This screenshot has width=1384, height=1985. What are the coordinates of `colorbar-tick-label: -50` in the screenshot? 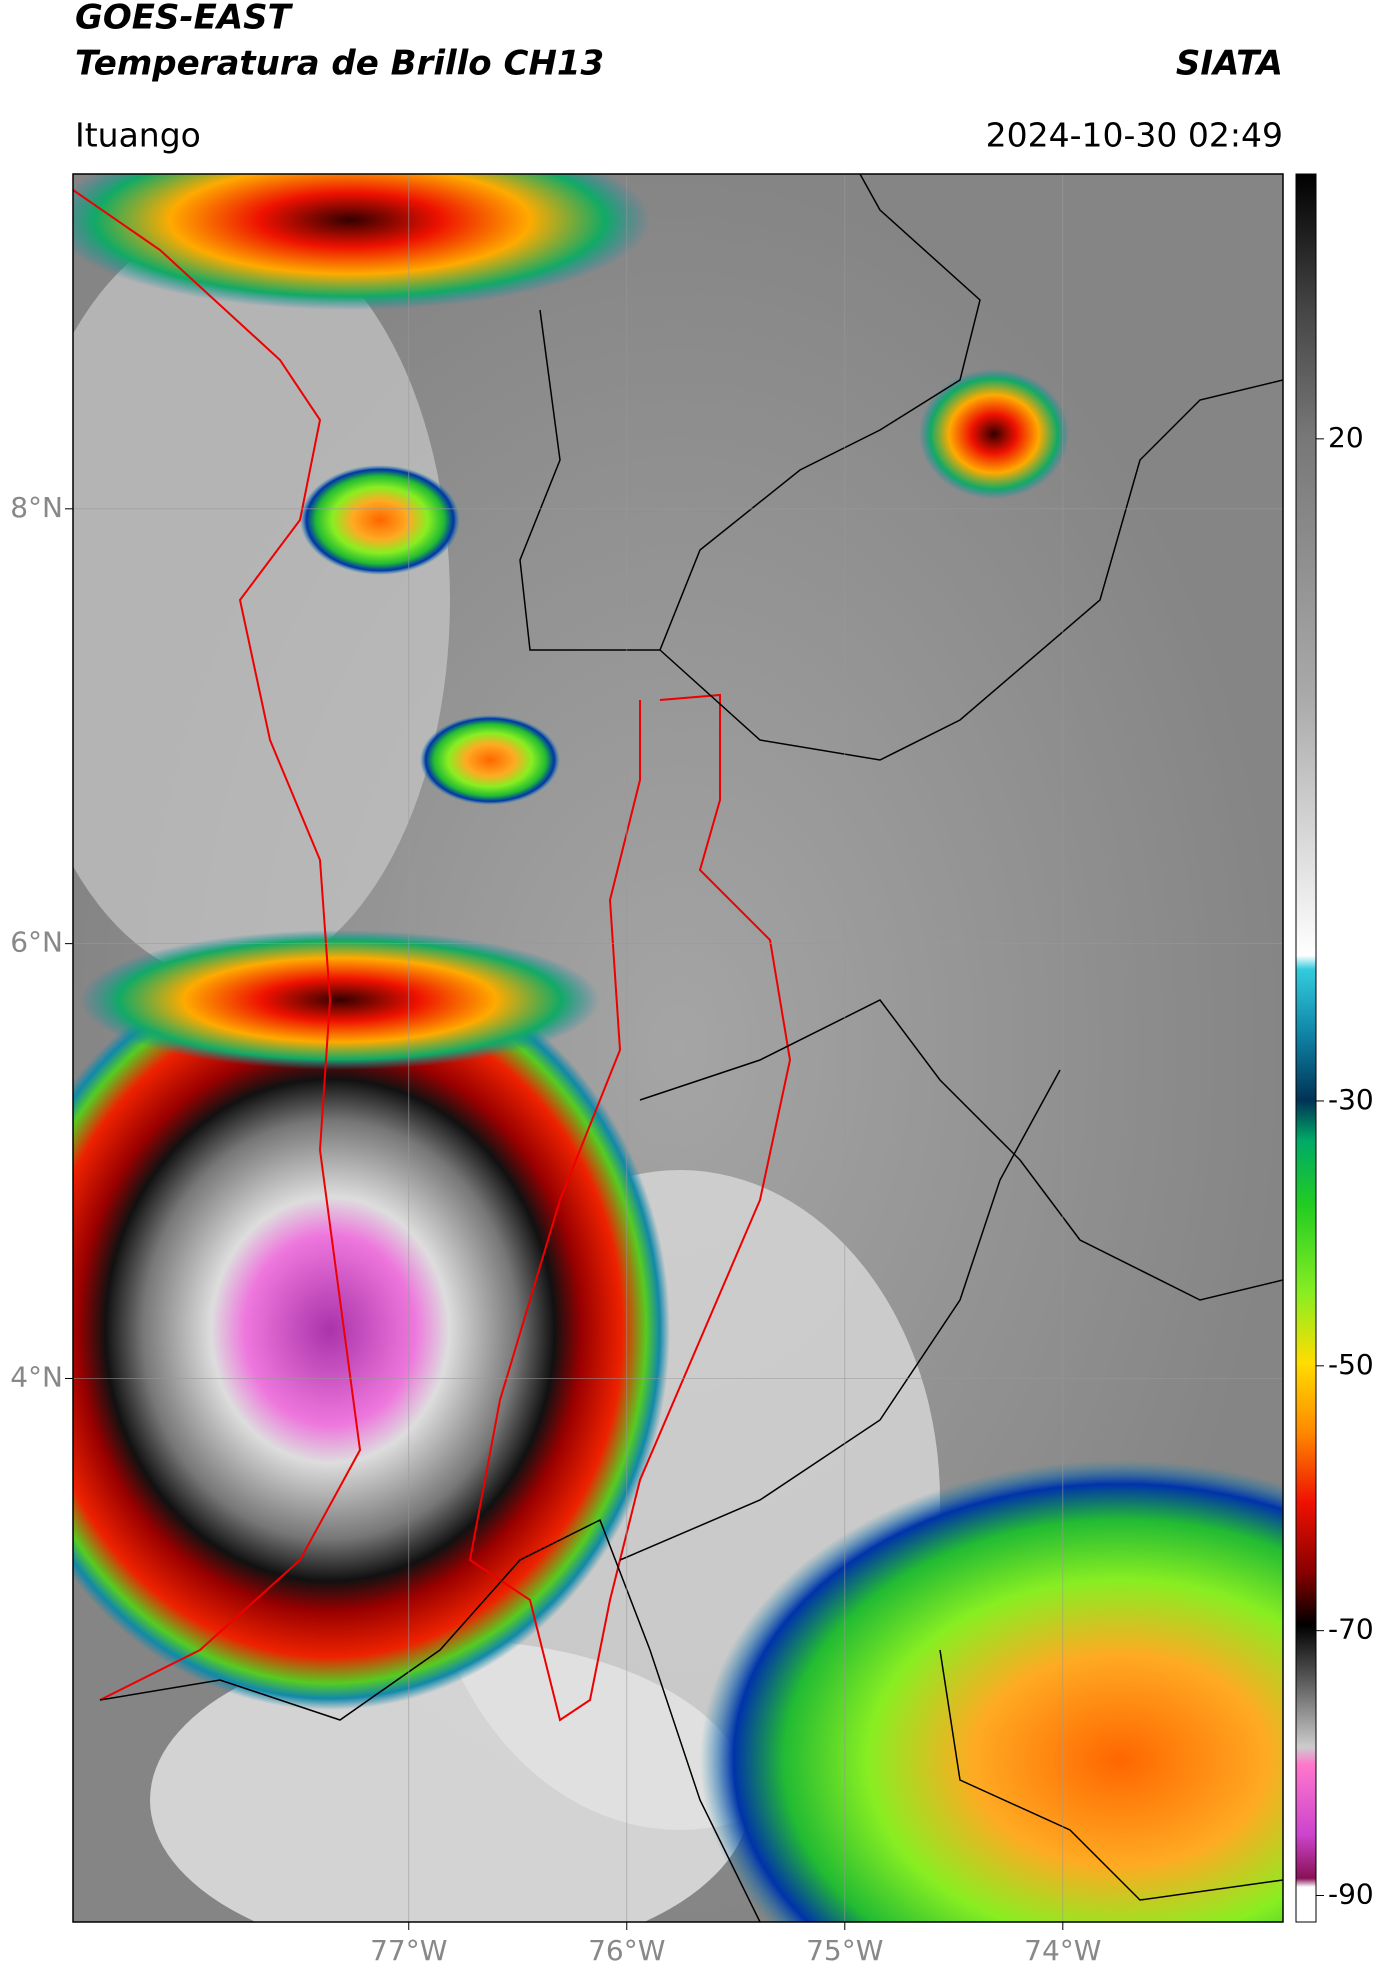 It's located at (1351, 1364).